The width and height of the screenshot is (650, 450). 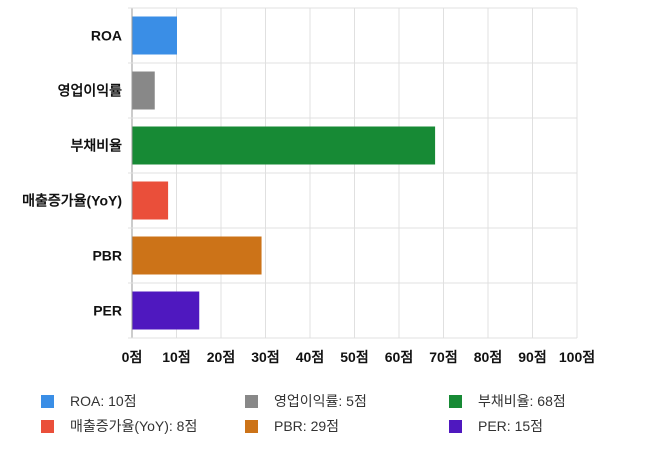 I want to click on x-tick-label: 60점, so click(x=399, y=357).